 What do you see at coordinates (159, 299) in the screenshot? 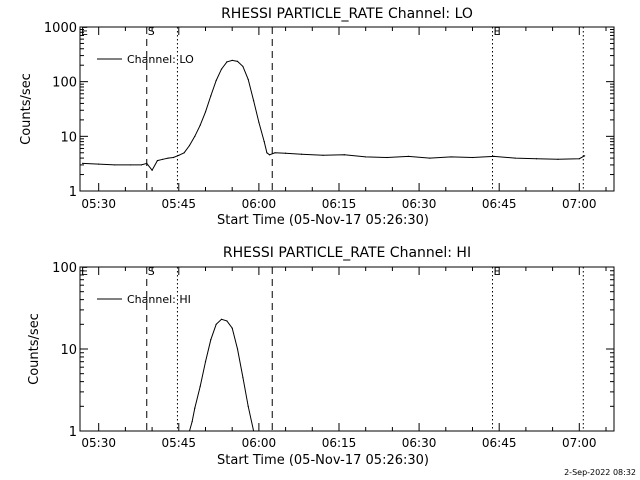
I see `legend-label: Channel: HI` at bounding box center [159, 299].